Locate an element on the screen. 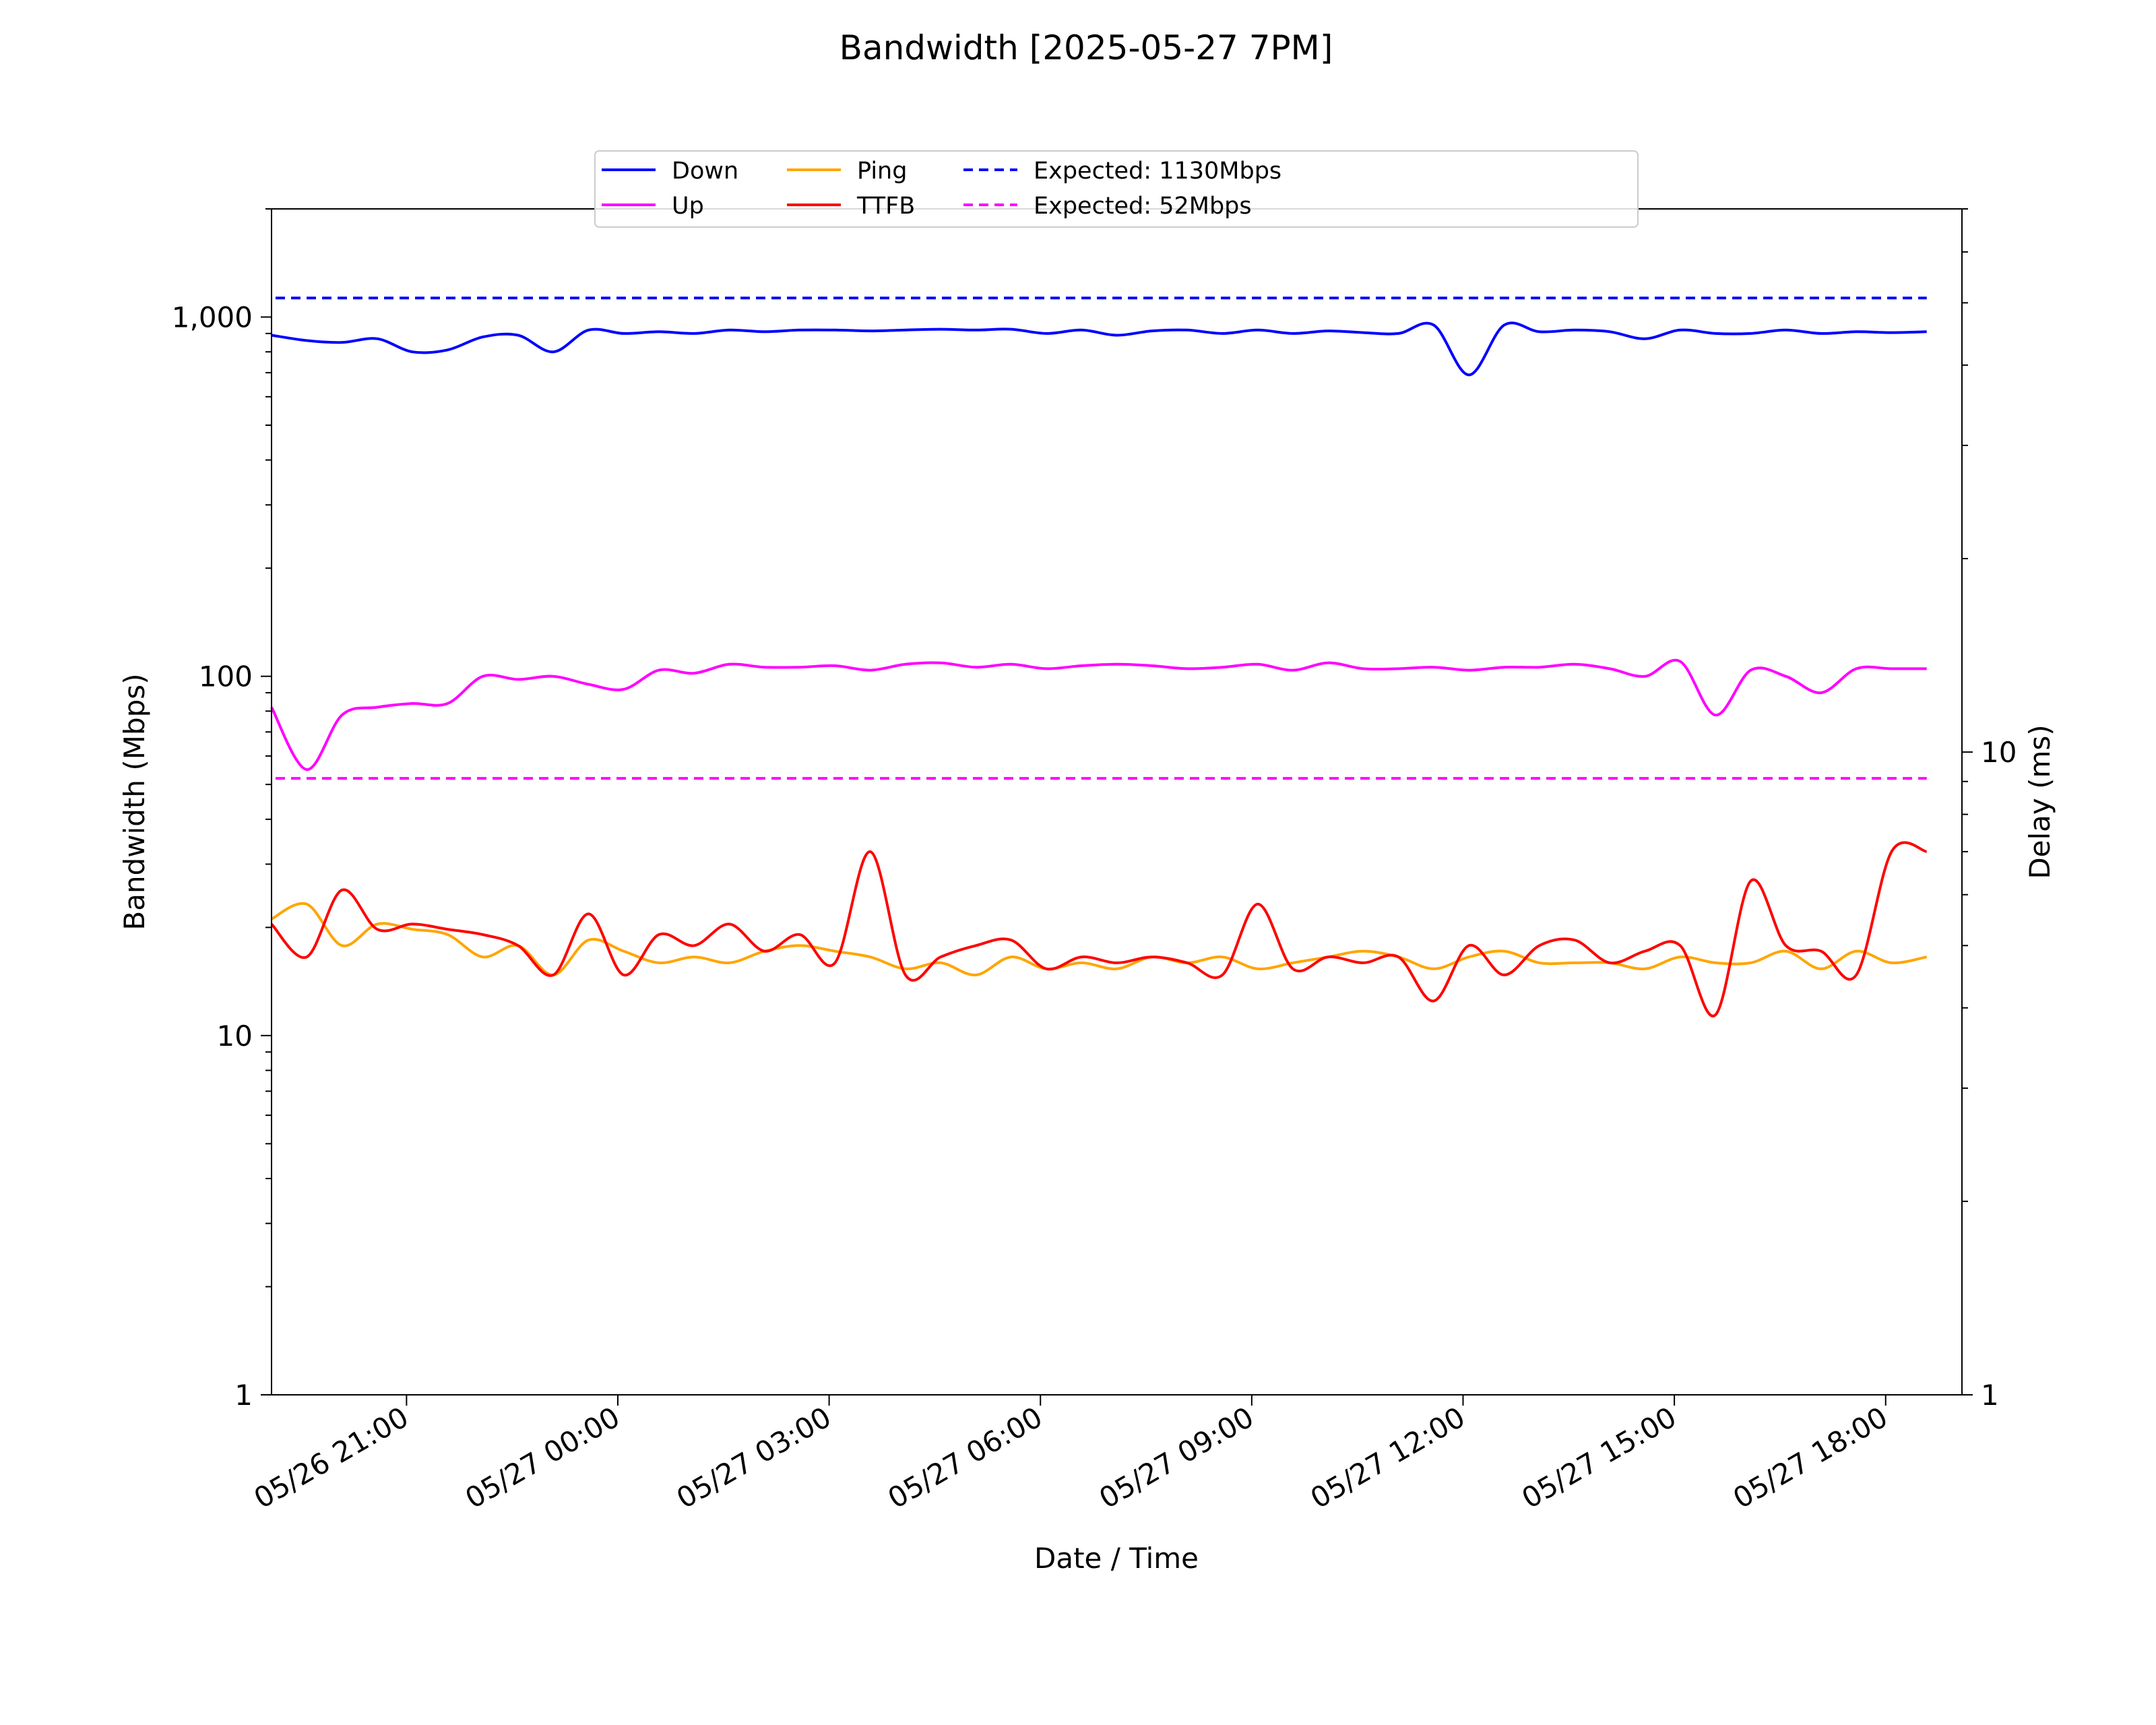 This screenshot has width=2156, height=1725. series-line-up is located at coordinates (1098, 715).